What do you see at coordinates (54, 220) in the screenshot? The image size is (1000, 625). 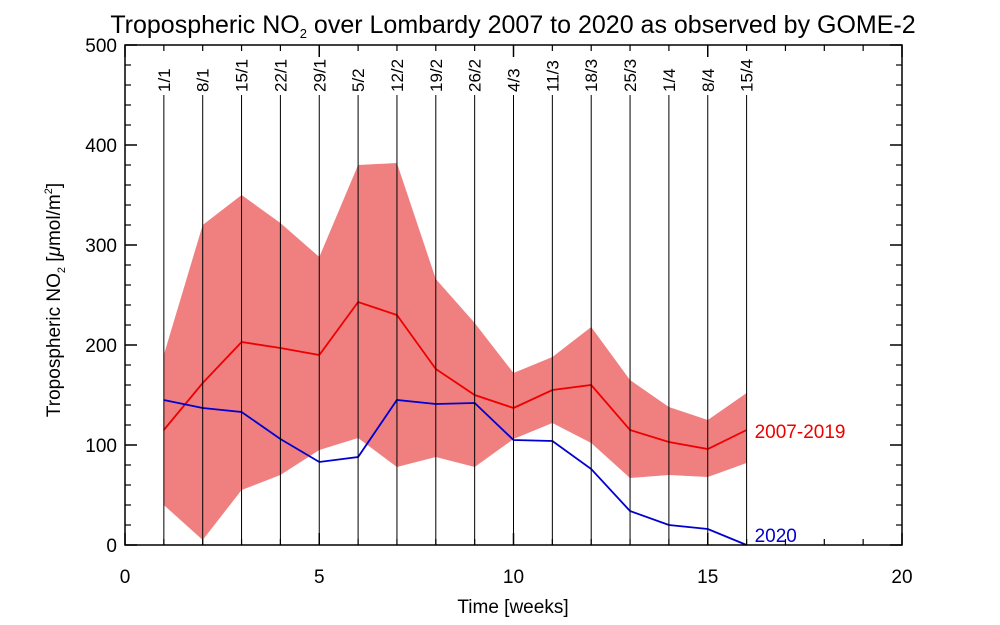 I see `y-label-part-3: mol/m` at bounding box center [54, 220].